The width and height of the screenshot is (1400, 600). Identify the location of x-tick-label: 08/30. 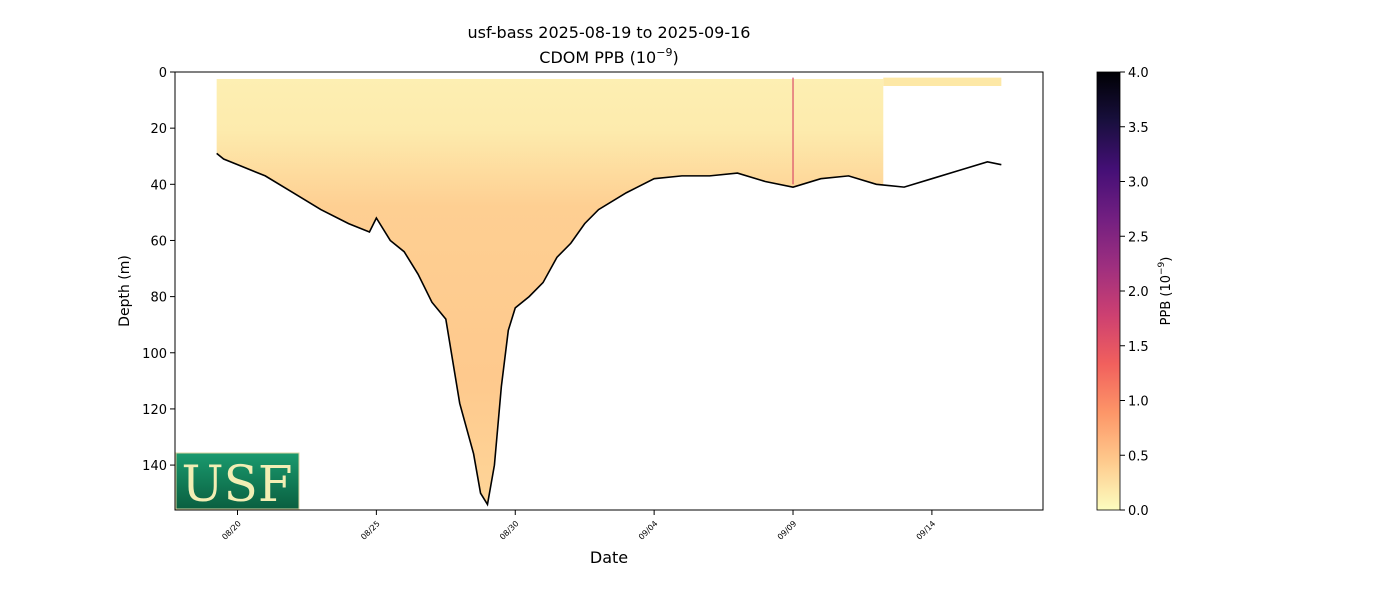
(509, 530).